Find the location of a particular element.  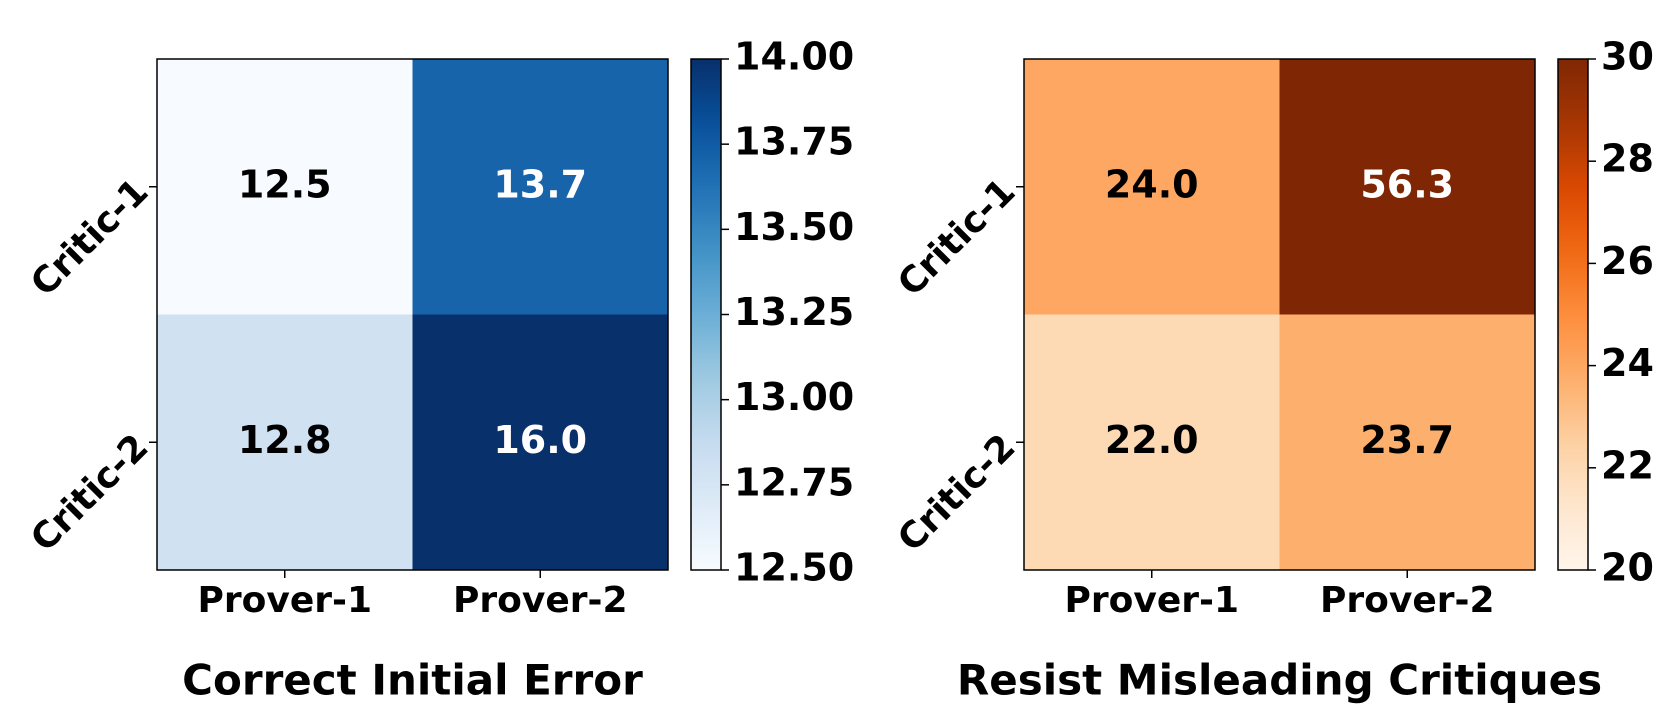

colorbar-tick-label: 13.00 is located at coordinates (794, 397).